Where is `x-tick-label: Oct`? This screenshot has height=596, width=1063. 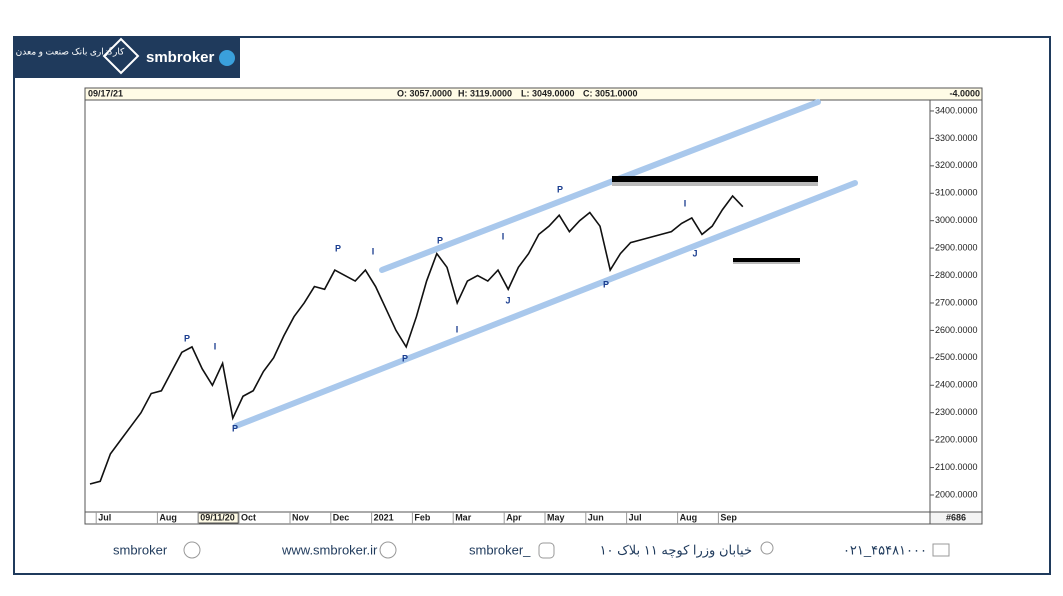 x-tick-label: Oct is located at coordinates (248, 517).